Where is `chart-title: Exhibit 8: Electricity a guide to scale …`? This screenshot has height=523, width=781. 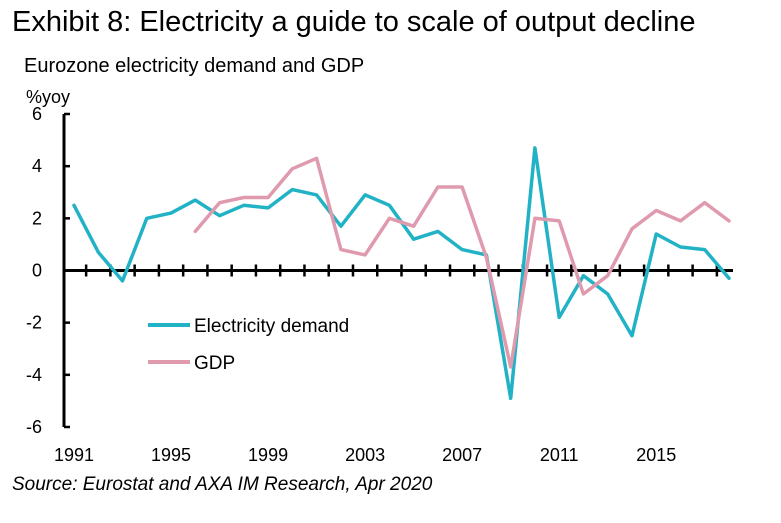 chart-title: Exhibit 8: Electricity a guide to scale … is located at coordinates (354, 22).